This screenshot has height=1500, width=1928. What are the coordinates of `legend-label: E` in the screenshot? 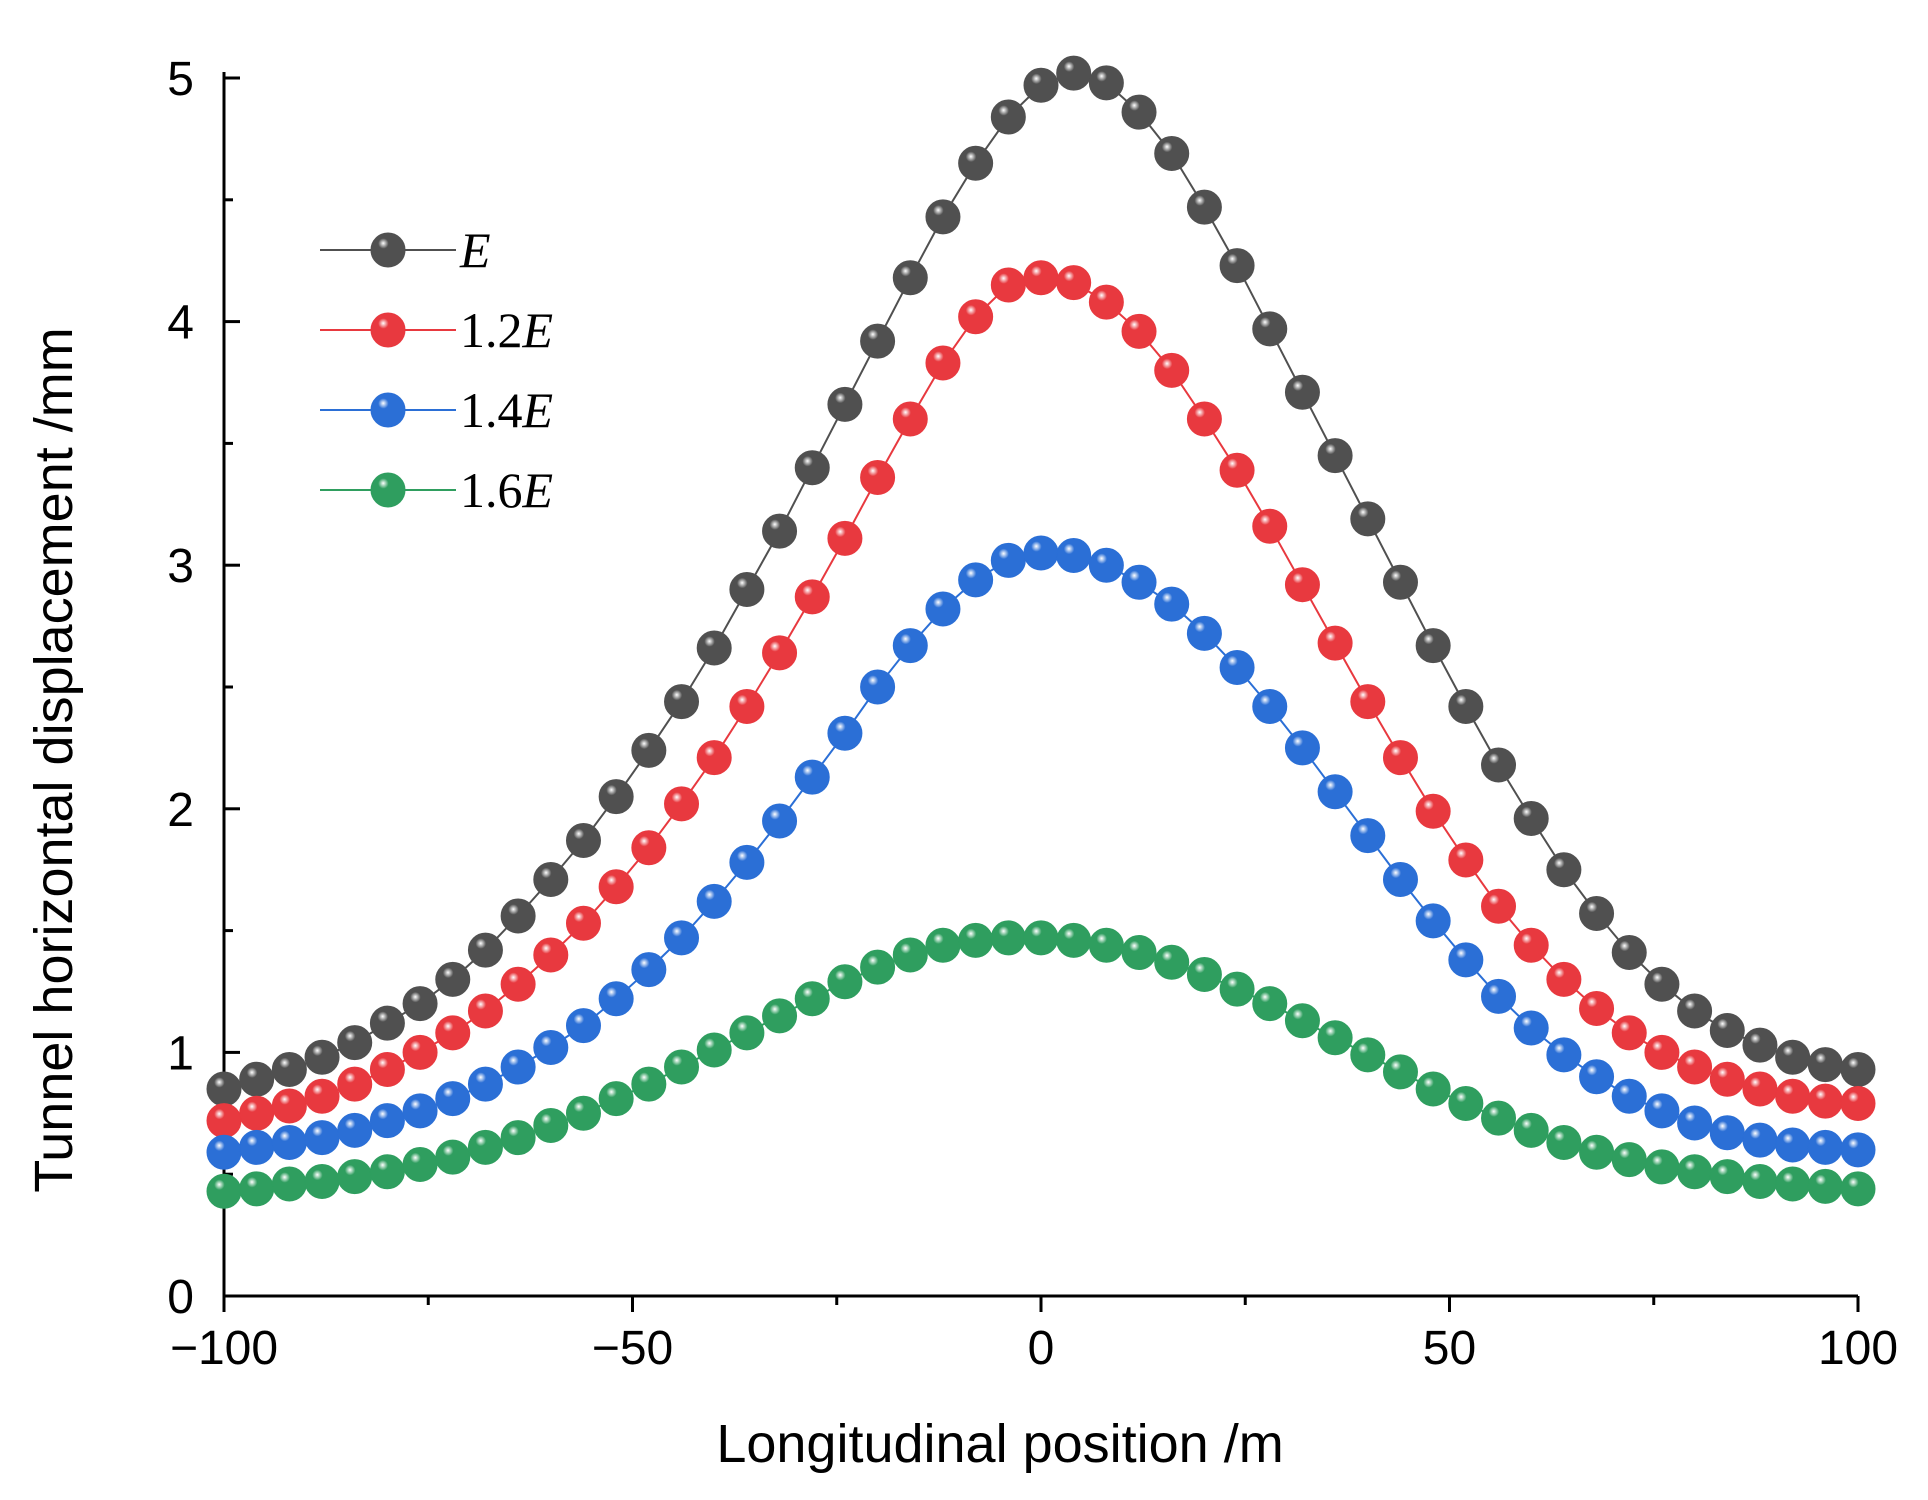 It's located at (475, 250).